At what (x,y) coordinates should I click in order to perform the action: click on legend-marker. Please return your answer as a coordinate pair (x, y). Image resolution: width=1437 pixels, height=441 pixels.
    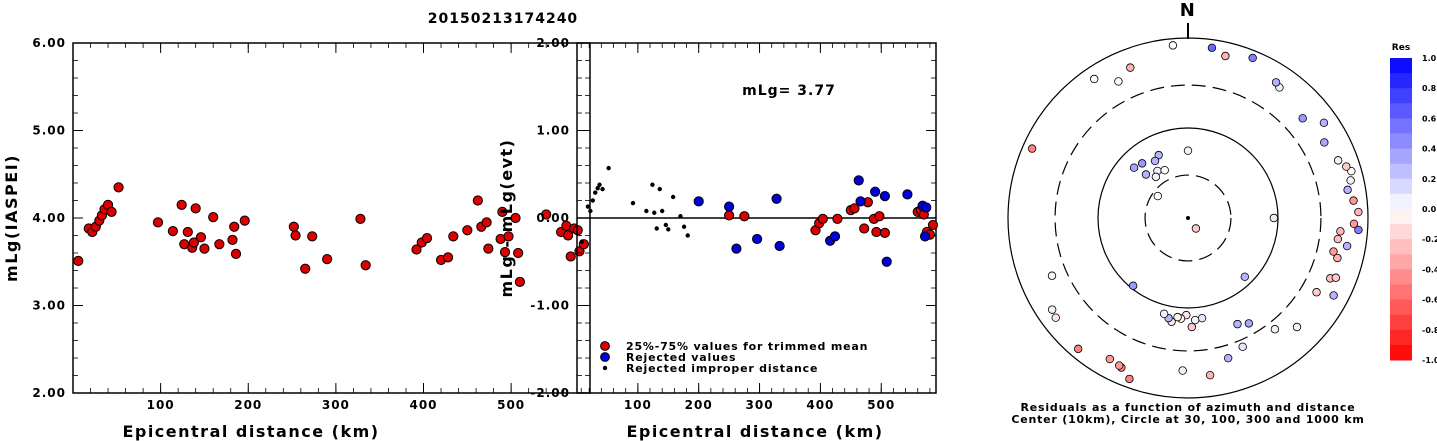
    Looking at the image, I should click on (605, 368).